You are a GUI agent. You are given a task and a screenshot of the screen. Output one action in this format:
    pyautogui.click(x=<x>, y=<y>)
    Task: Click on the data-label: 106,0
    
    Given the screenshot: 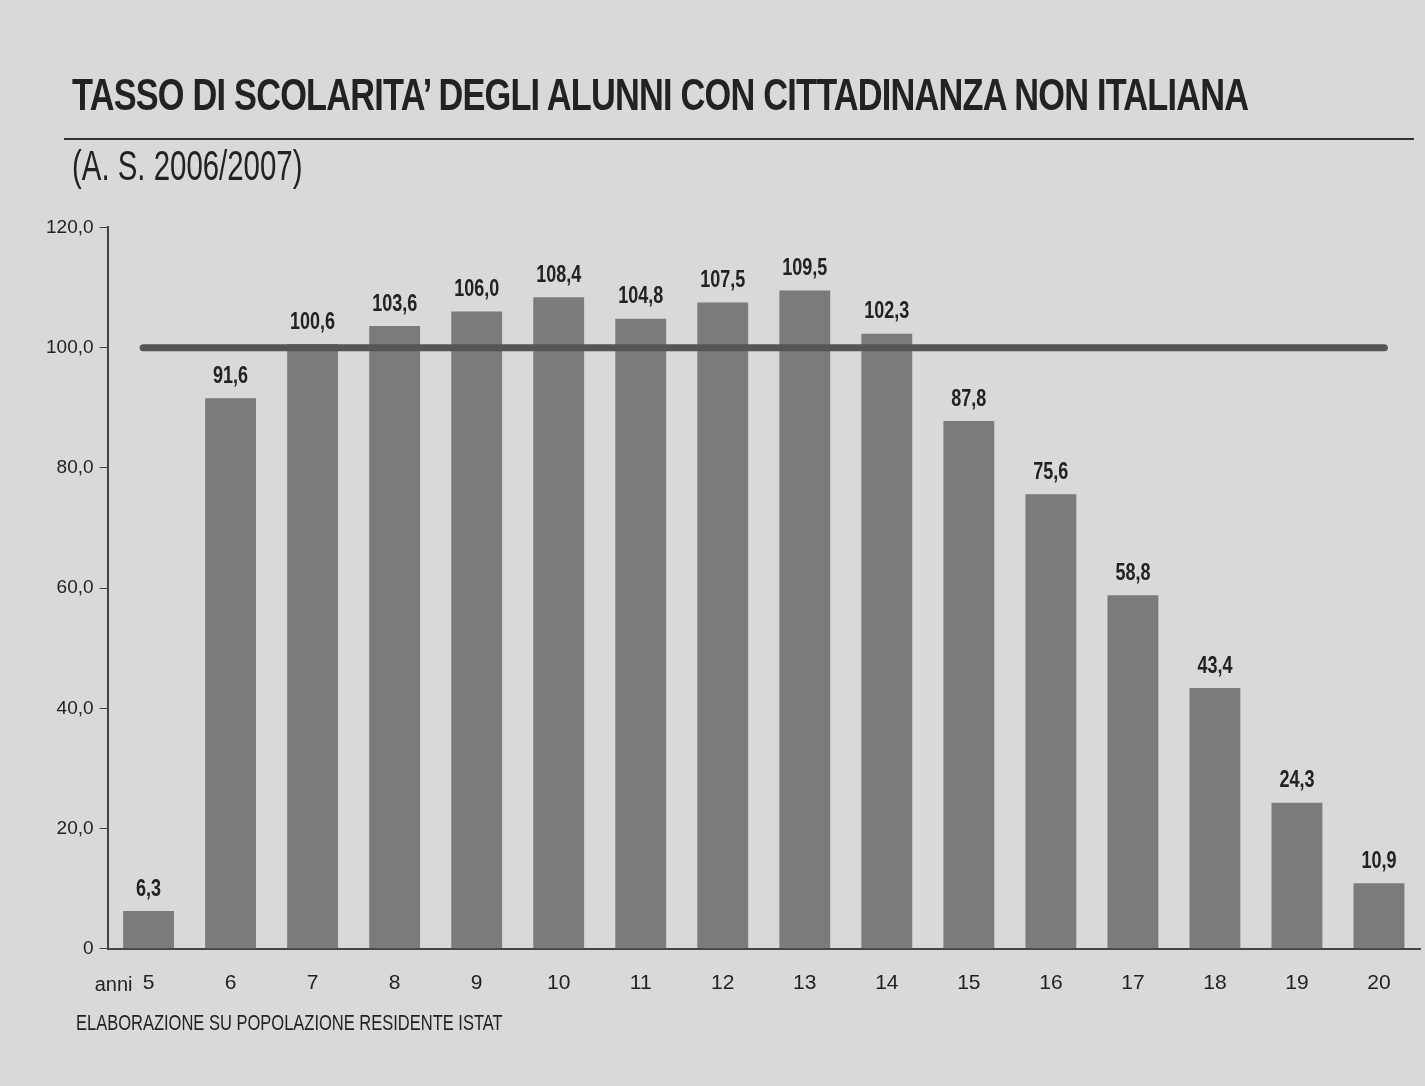 What is the action you would take?
    pyautogui.click(x=477, y=287)
    